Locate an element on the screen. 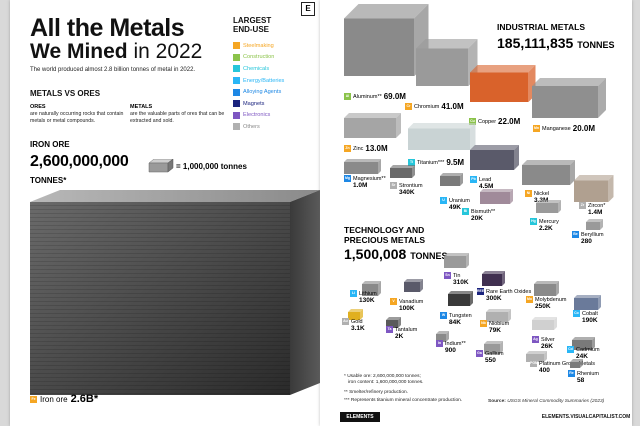 The image size is (640, 426). technology-heading-line1: TECHNOLOGY AND is located at coordinates (384, 230).